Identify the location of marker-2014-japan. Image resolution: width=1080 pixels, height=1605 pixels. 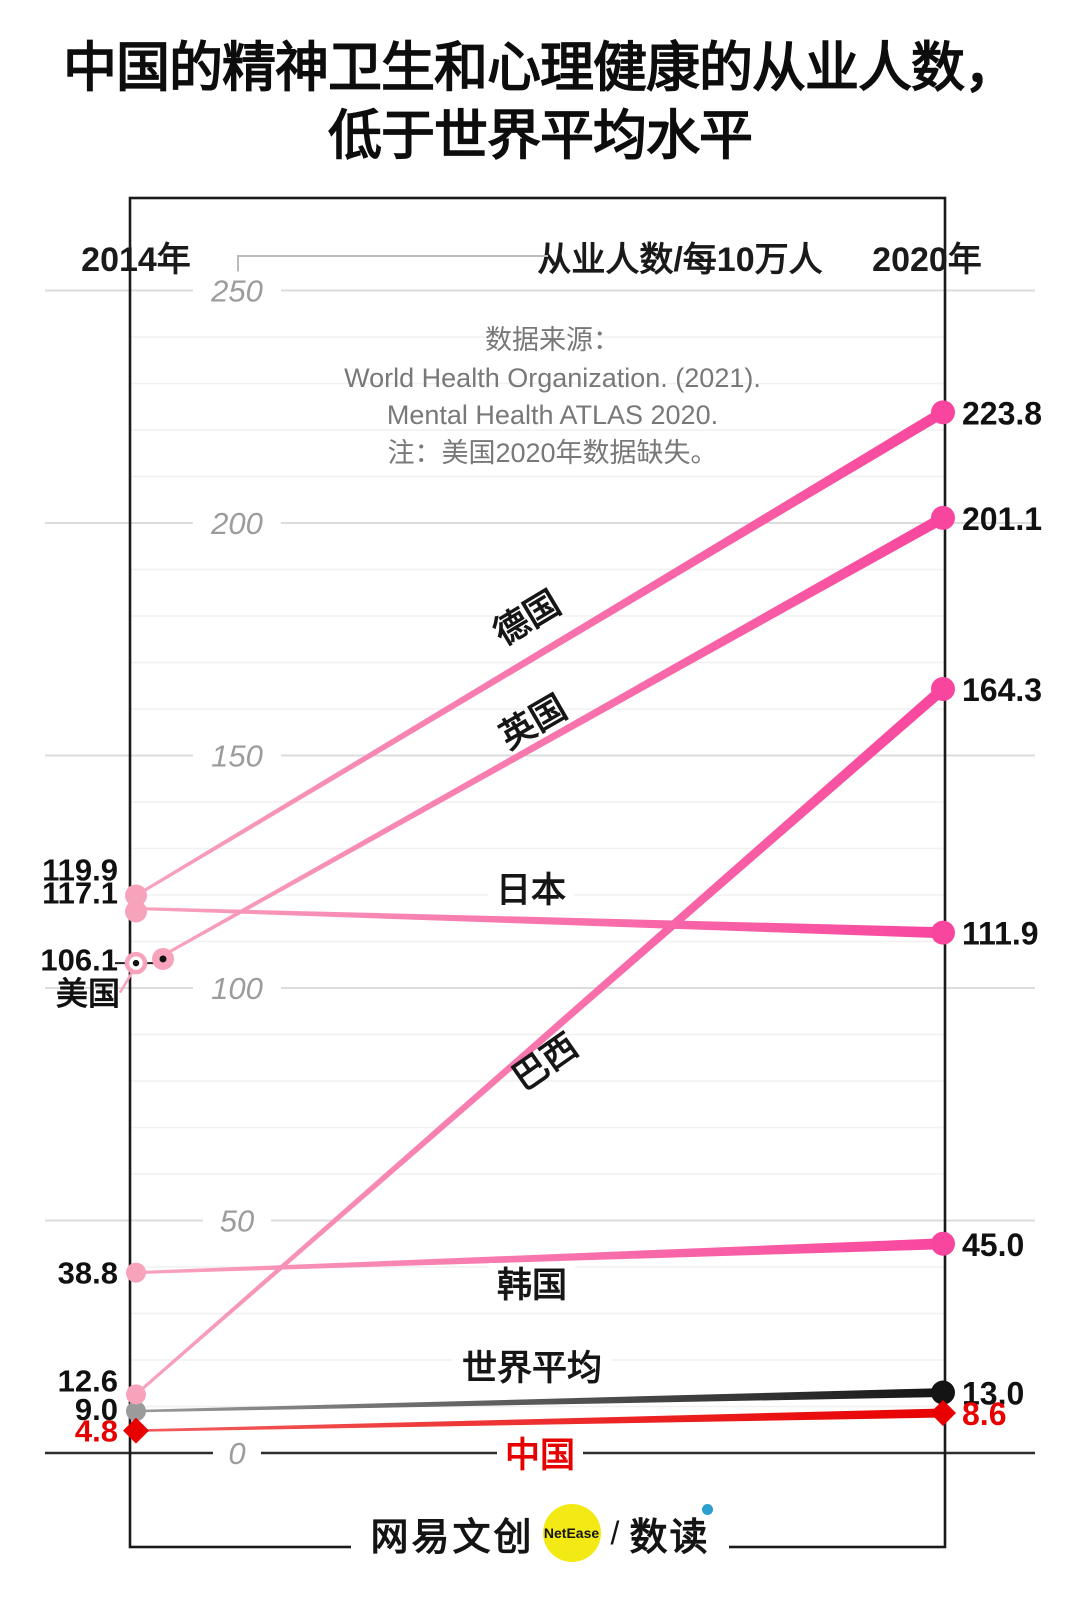
(136, 911).